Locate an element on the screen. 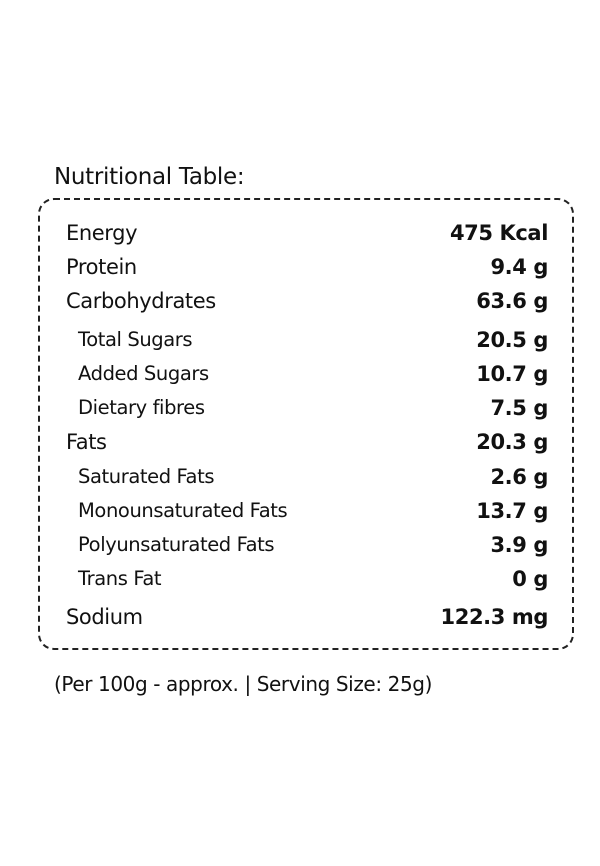 The height and width of the screenshot is (866, 600). nutrient-label: Energy is located at coordinates (102, 233).